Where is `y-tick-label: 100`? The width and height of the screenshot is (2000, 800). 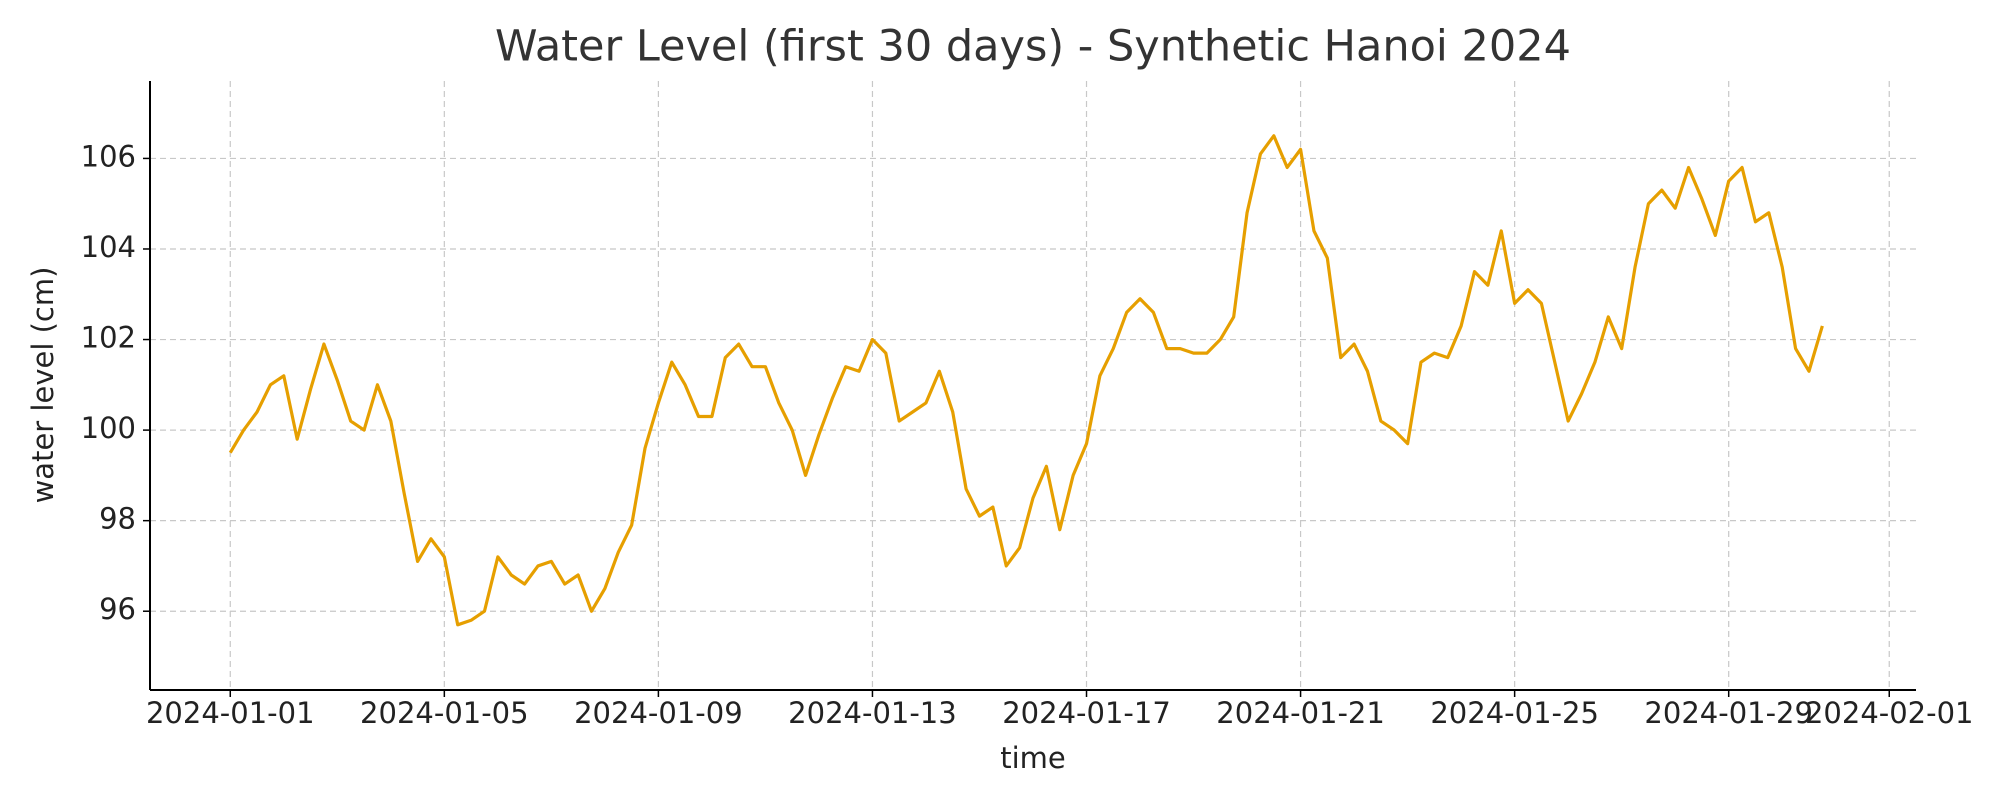
y-tick-label: 100 is located at coordinates (108, 428).